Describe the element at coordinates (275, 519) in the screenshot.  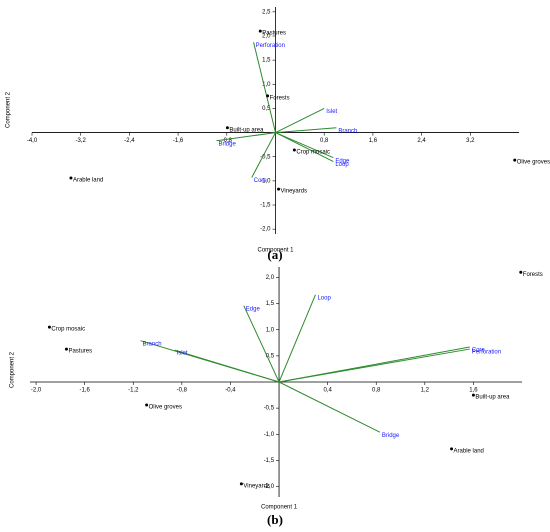
I see `chart-title: (b)` at that location.